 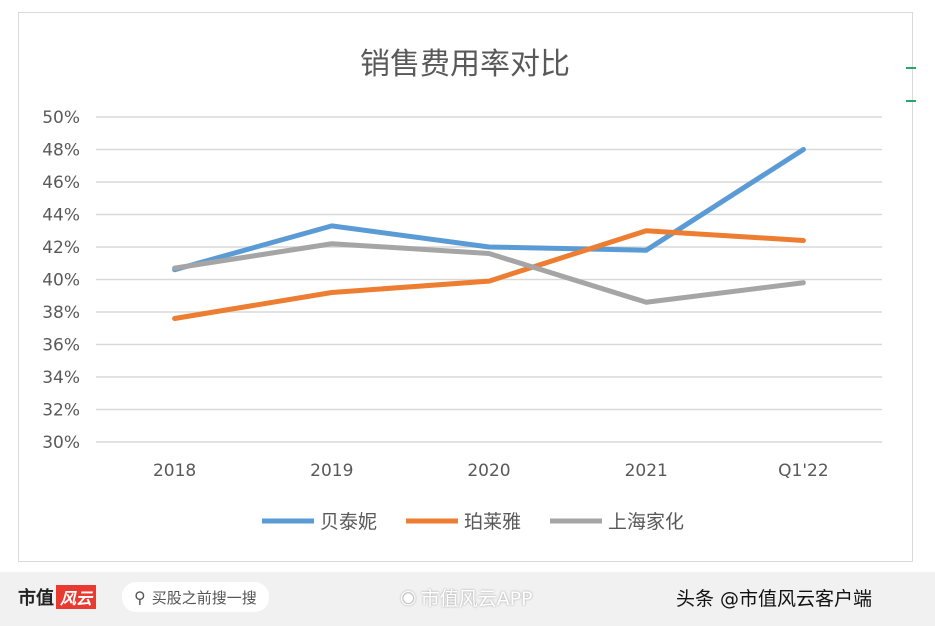 I want to click on y-tick-label: 44%, so click(x=61, y=216).